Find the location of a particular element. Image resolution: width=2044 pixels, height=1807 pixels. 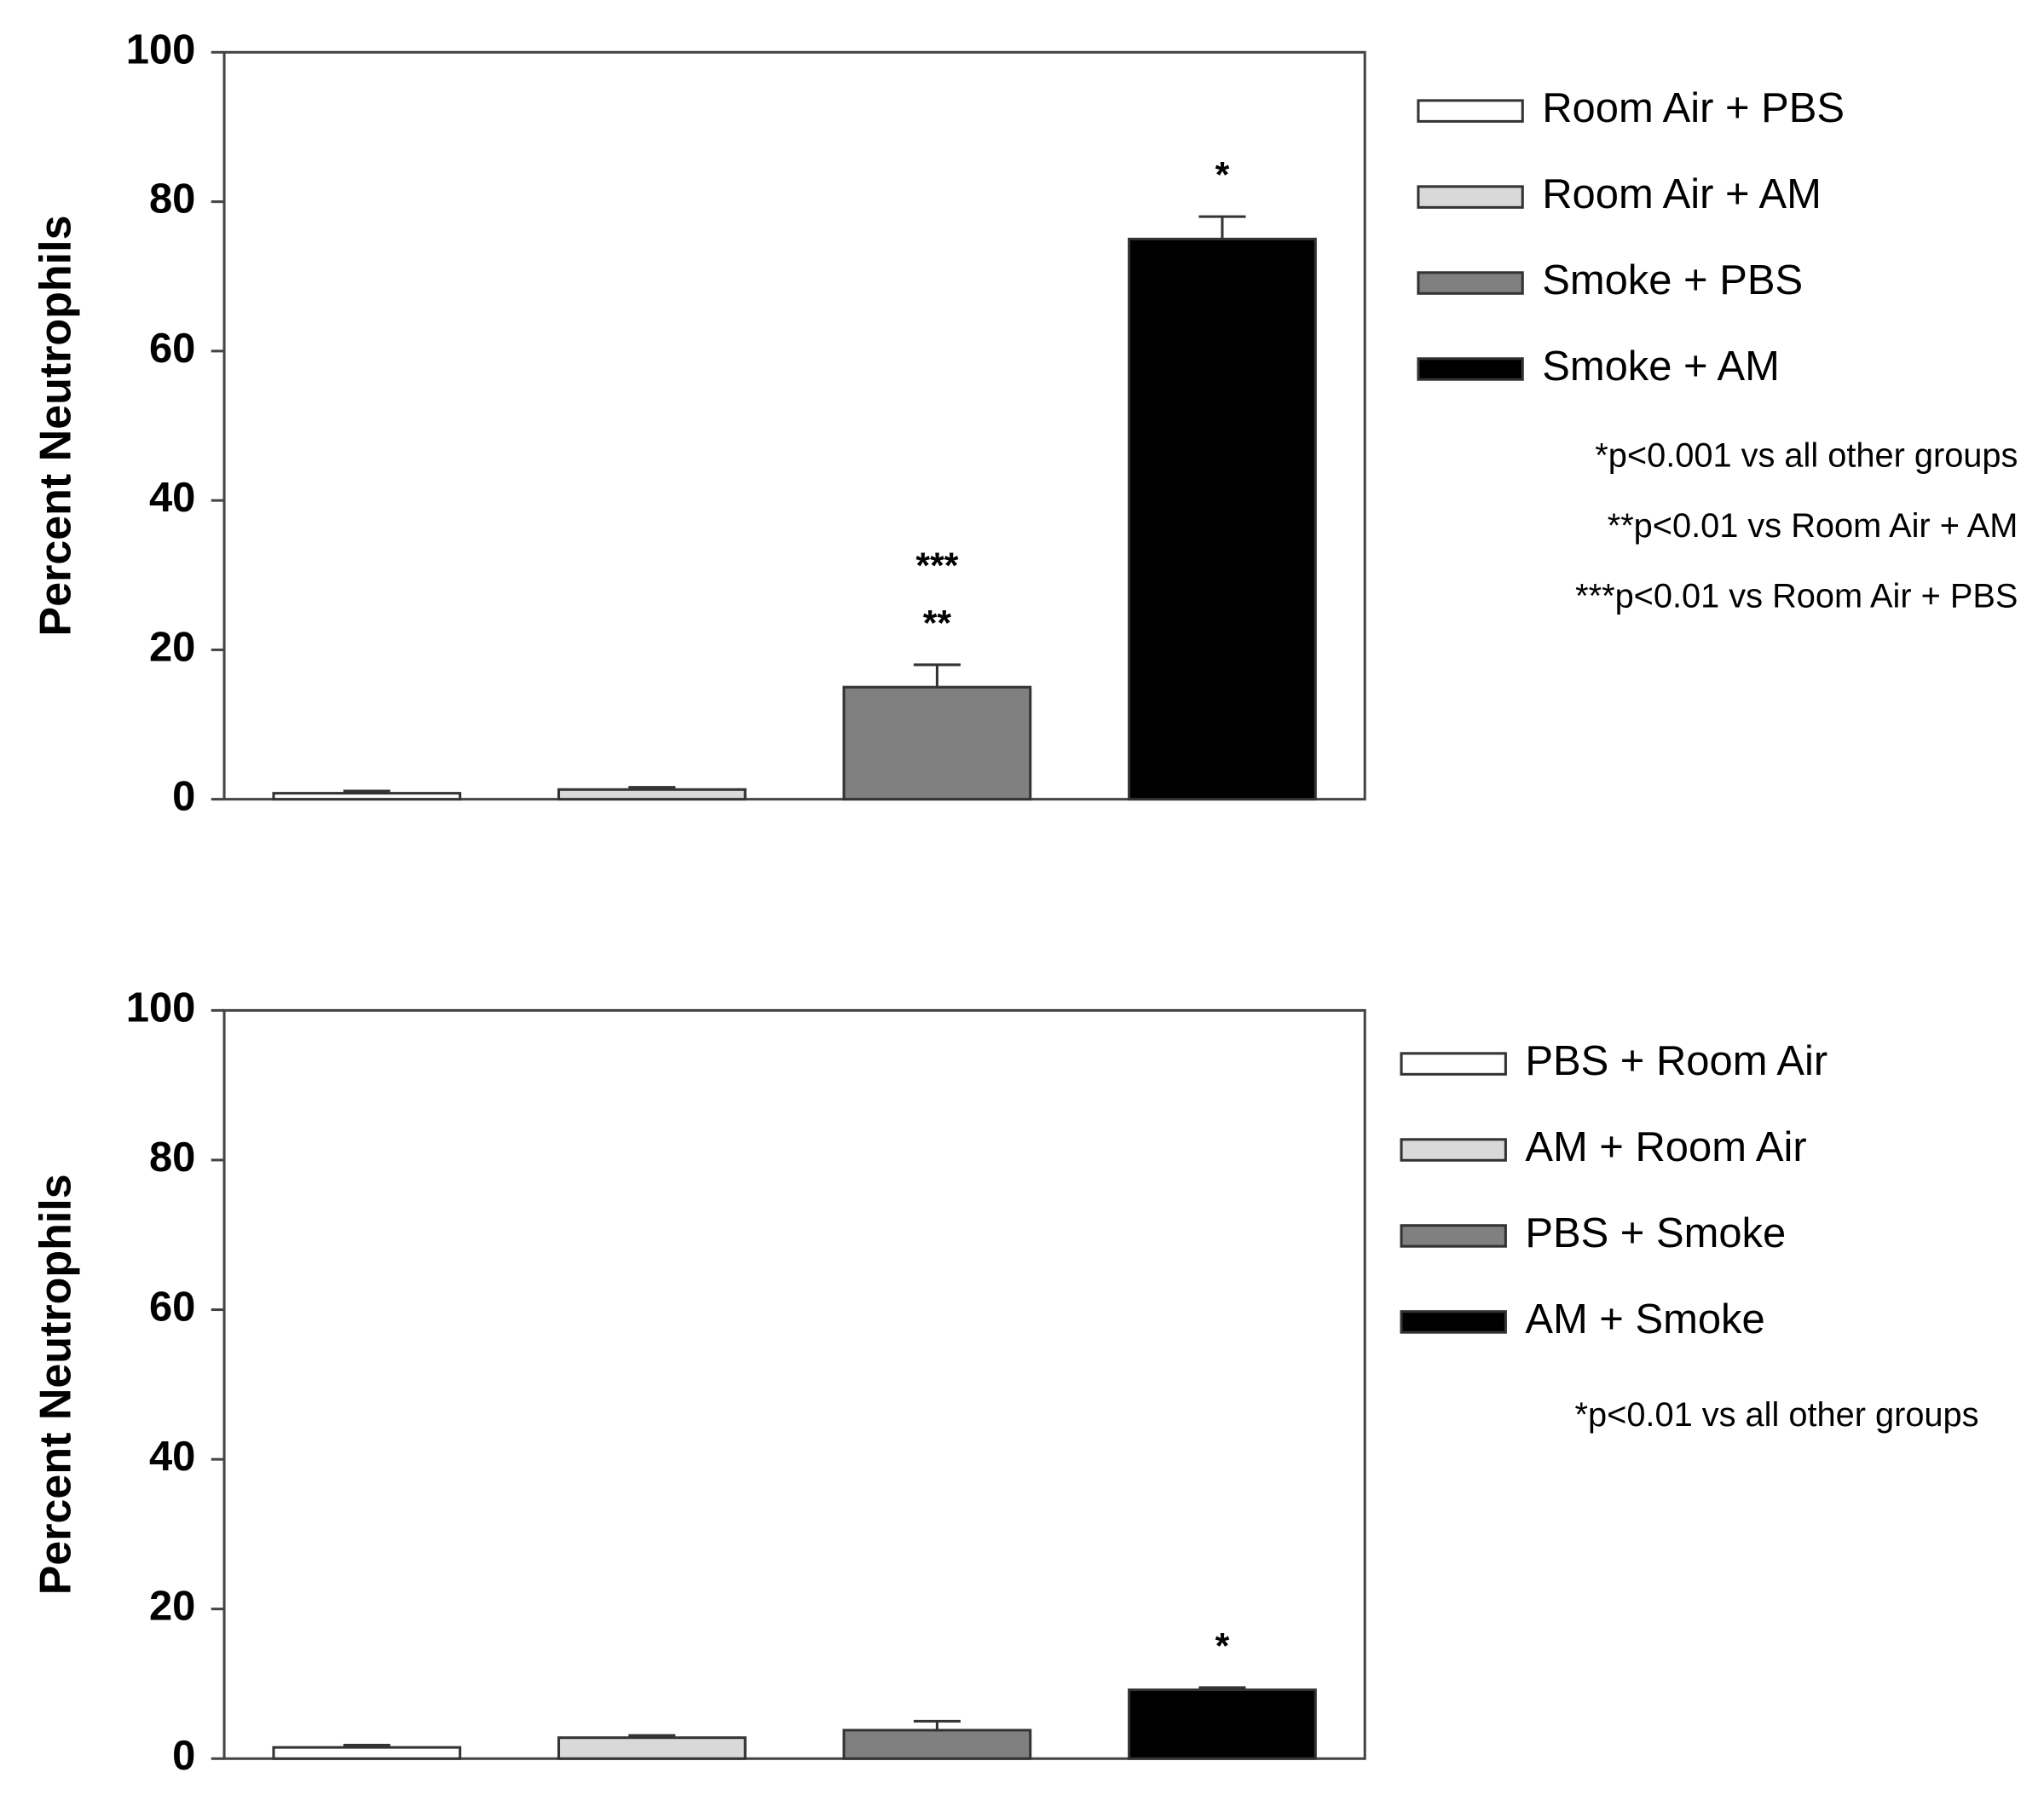

legend-label: PBS + Smoke is located at coordinates (1655, 1233).